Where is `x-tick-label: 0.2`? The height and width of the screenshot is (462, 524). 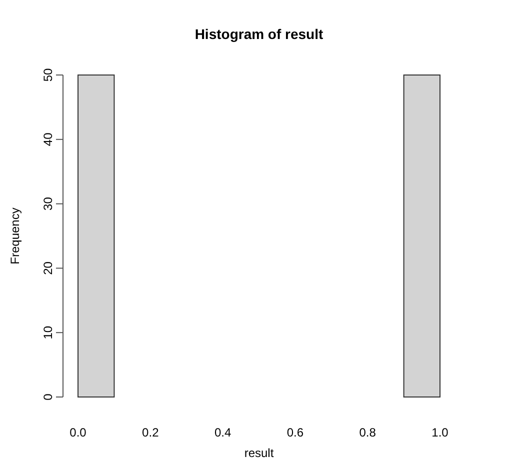
x-tick-label: 0.2 is located at coordinates (151, 433).